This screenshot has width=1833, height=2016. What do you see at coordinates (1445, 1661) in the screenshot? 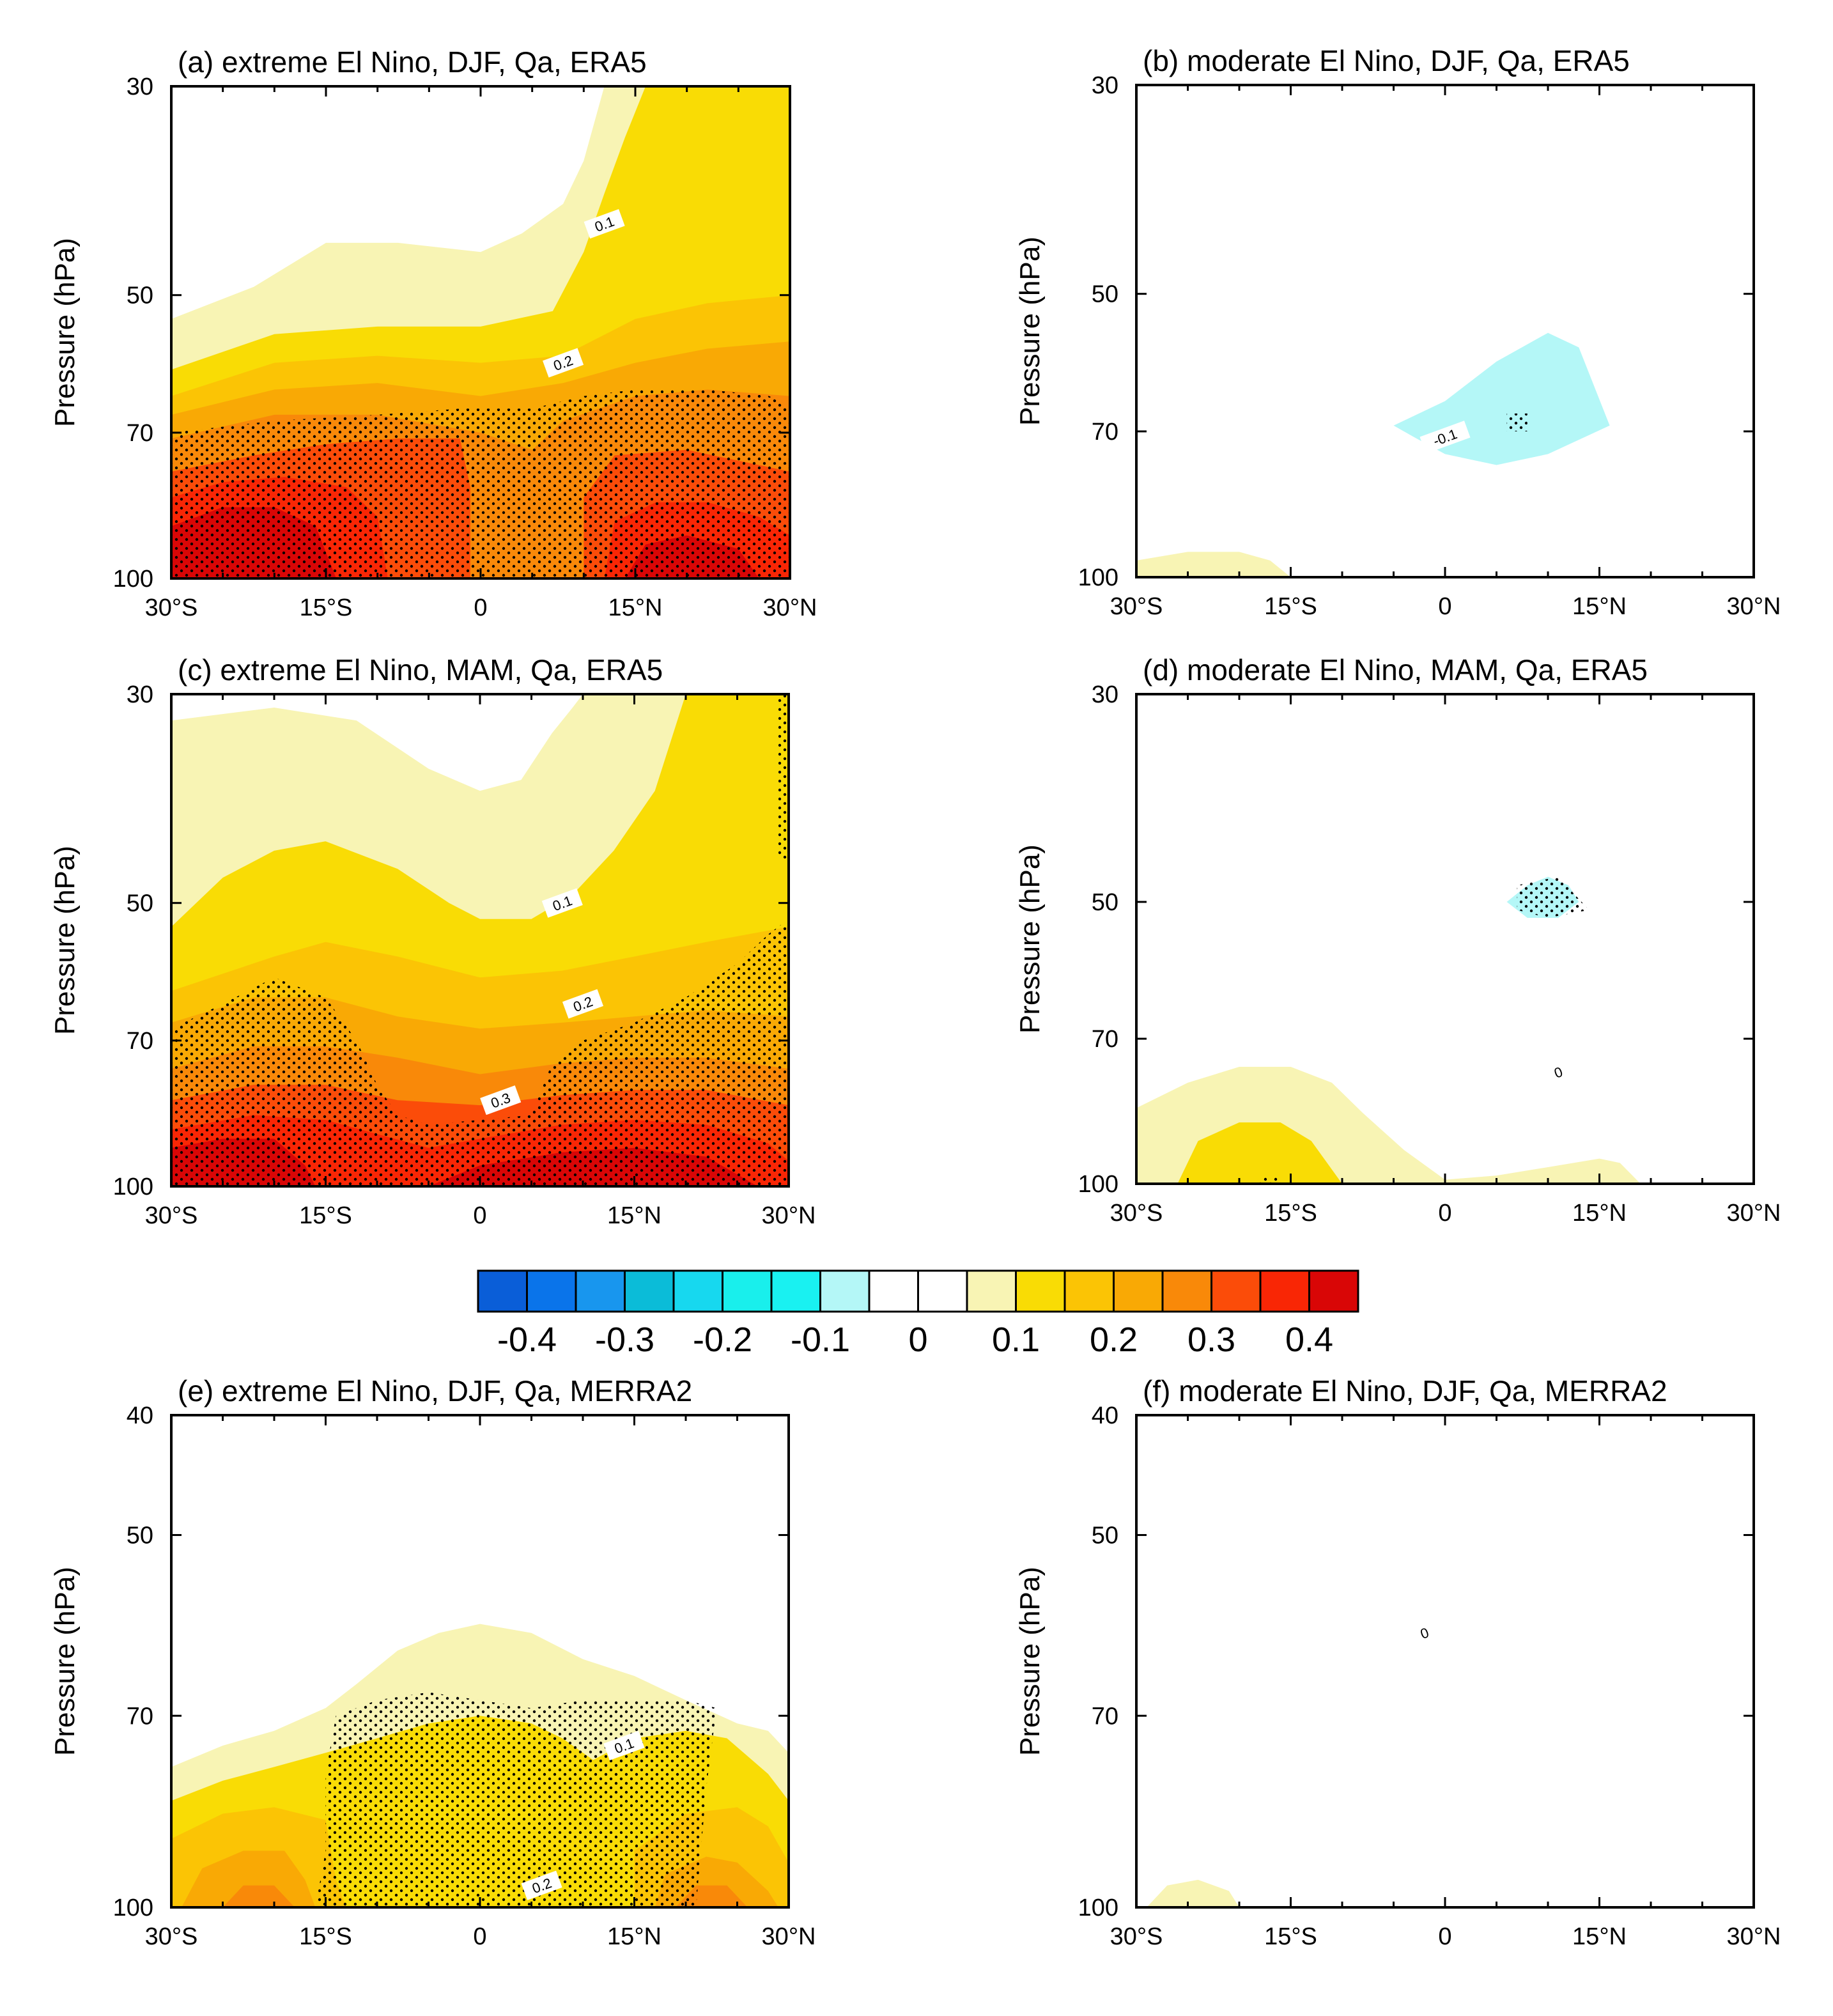
I see `plot-background` at bounding box center [1445, 1661].